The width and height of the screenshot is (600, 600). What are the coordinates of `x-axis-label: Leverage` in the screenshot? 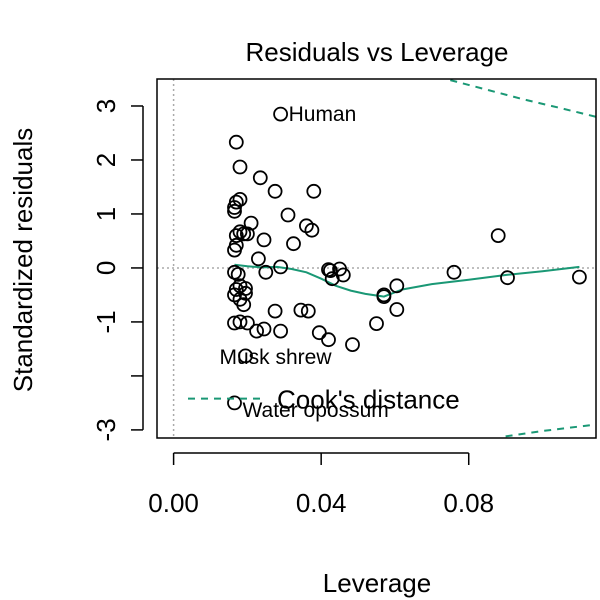 It's located at (377, 583).